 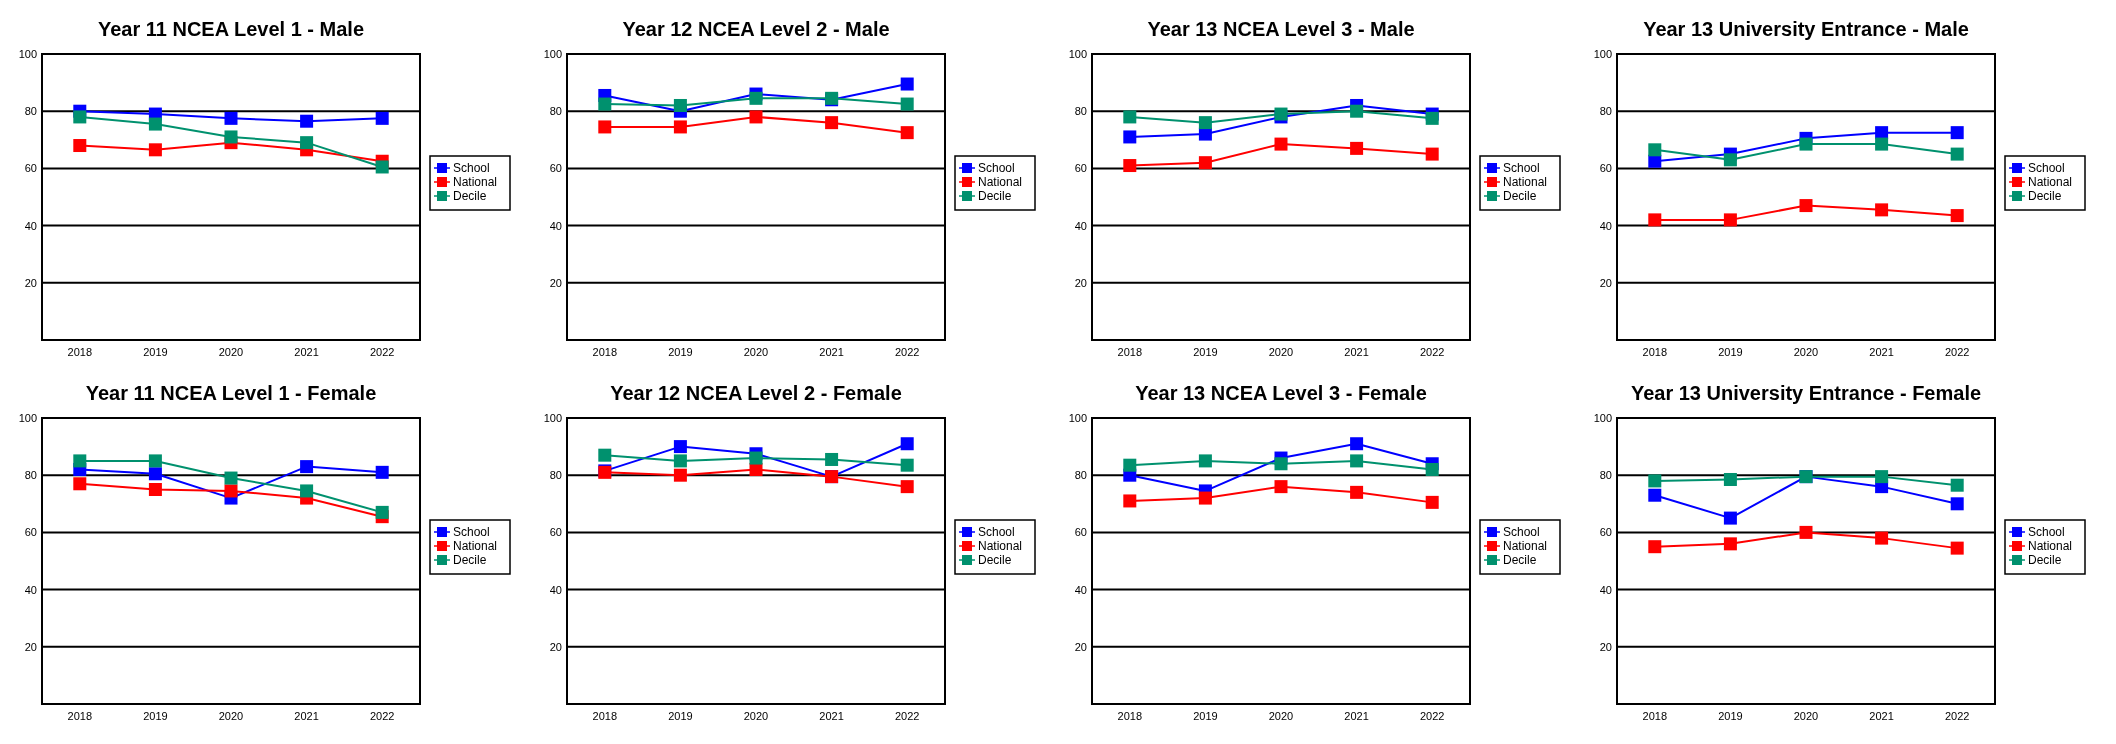 I want to click on chart-title: Year 13 University Entrance - Male, so click(x=1806, y=29).